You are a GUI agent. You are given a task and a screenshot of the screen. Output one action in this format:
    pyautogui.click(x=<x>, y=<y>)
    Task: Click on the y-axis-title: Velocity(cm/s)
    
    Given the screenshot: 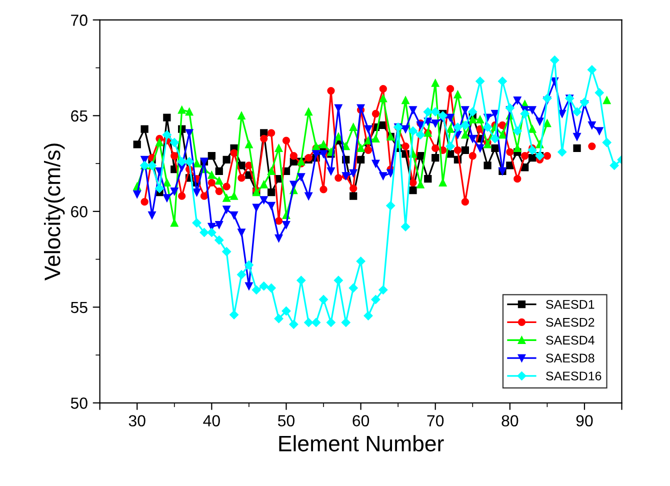 What is the action you would take?
    pyautogui.click(x=54, y=212)
    